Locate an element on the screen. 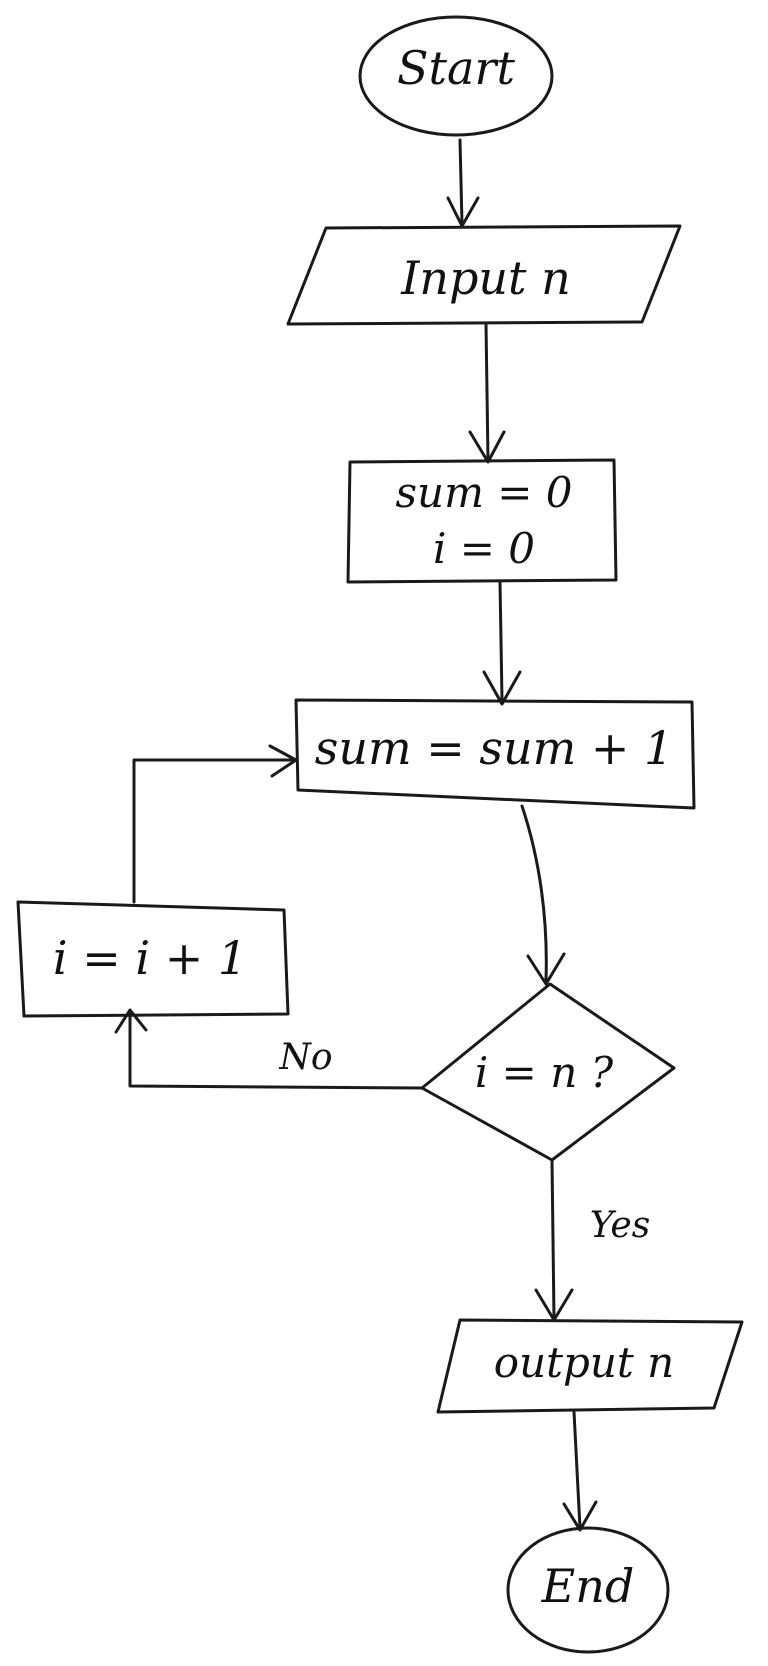 This screenshot has width=768, height=1666. init-sum-label: sum = 0 is located at coordinates (483, 492).